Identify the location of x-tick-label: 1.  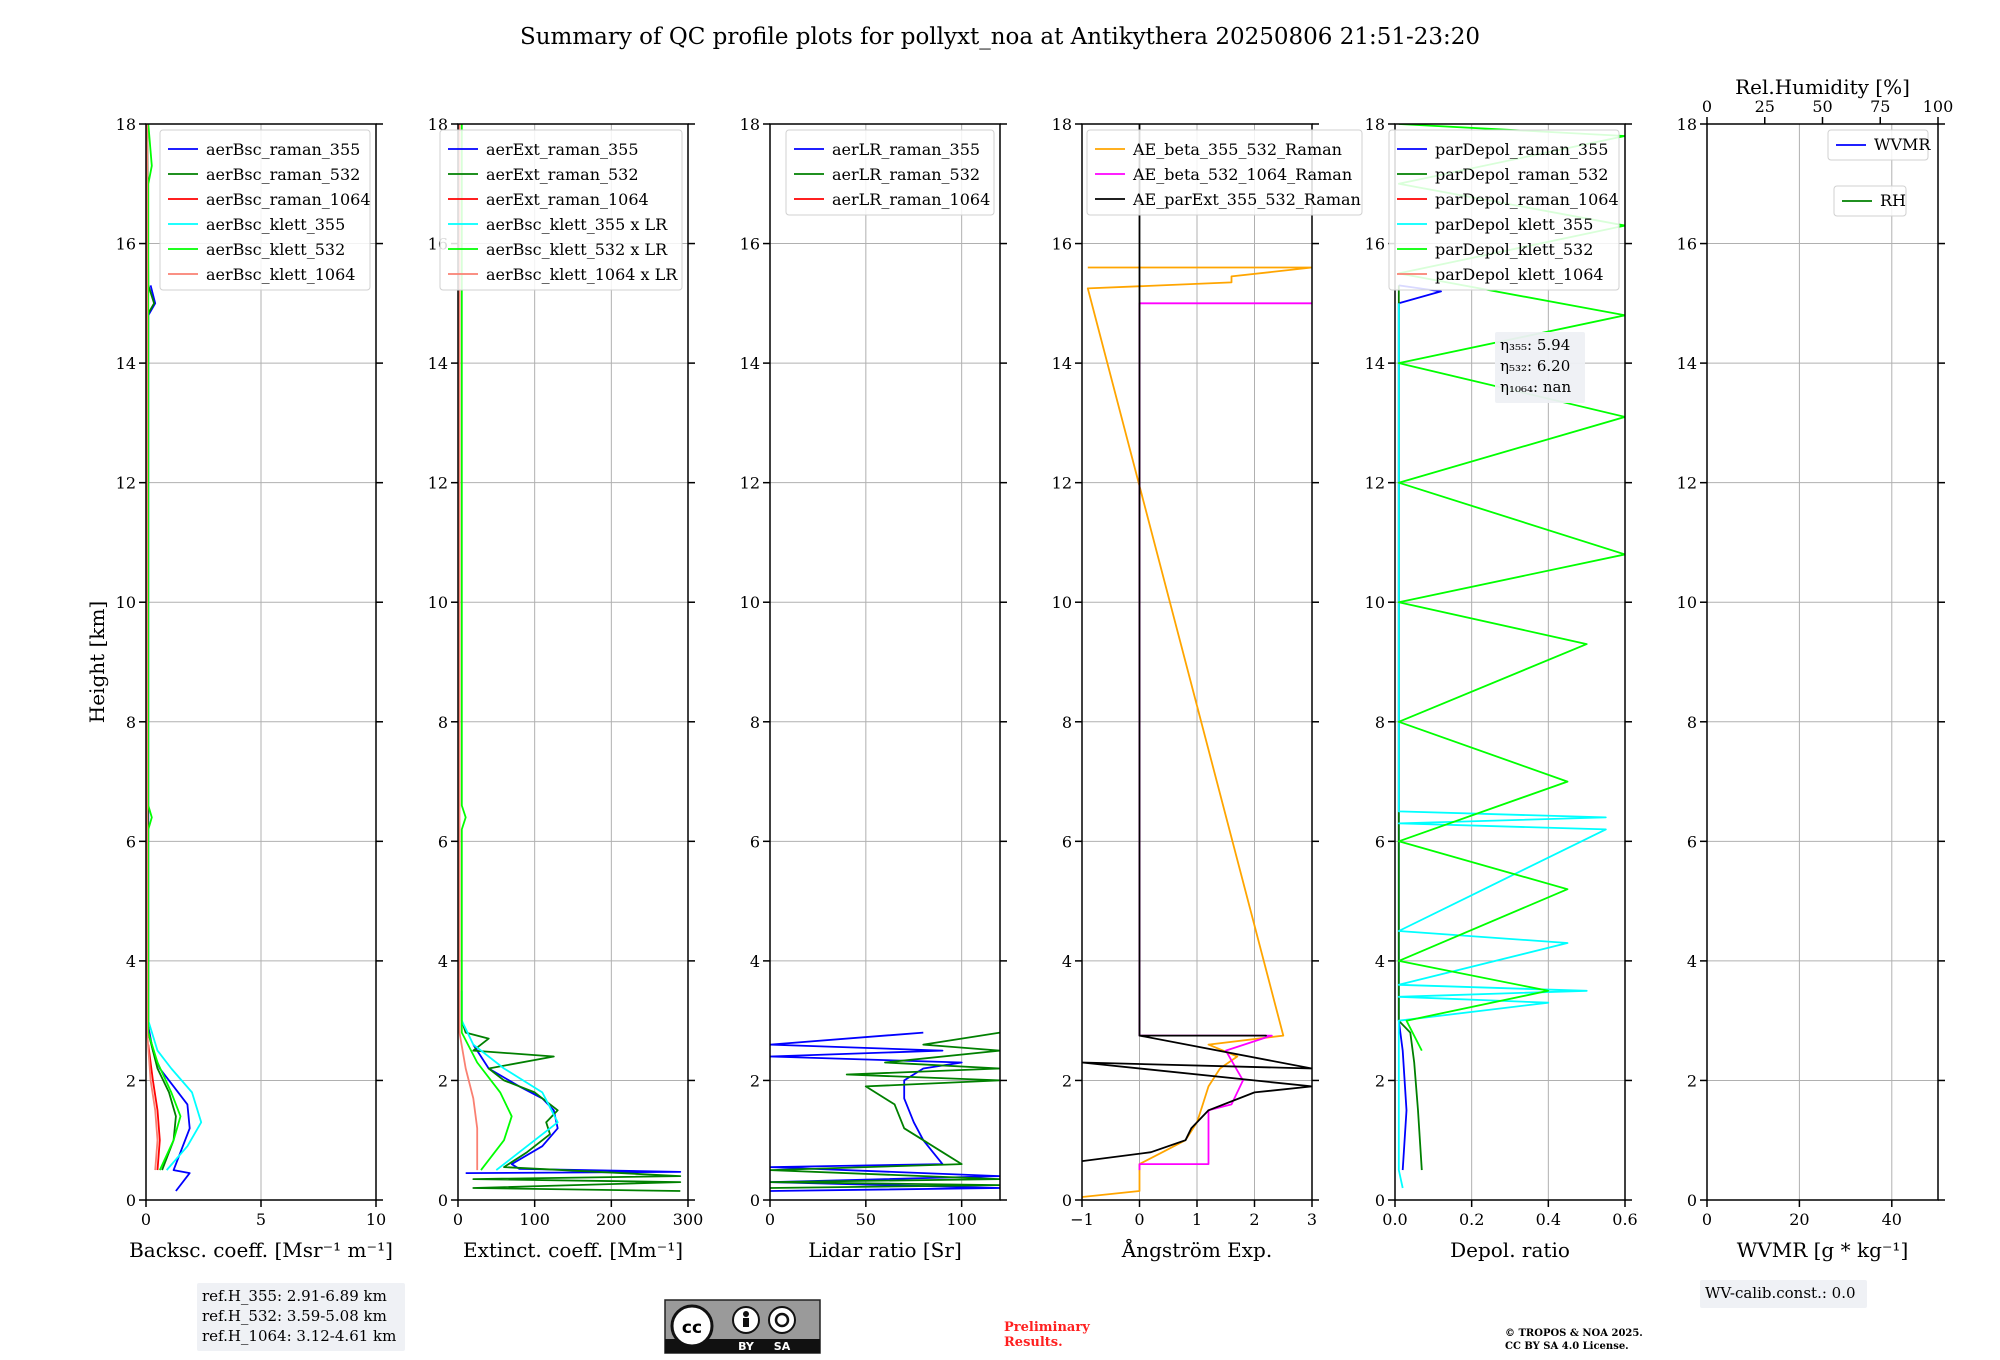
(1197, 1219).